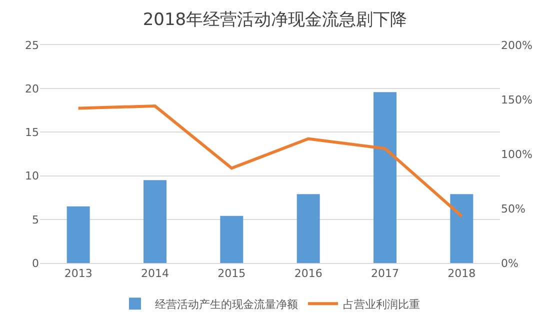 Image resolution: width=550 pixels, height=330 pixels. I want to click on y2-tick-label: 200%, so click(516, 45).